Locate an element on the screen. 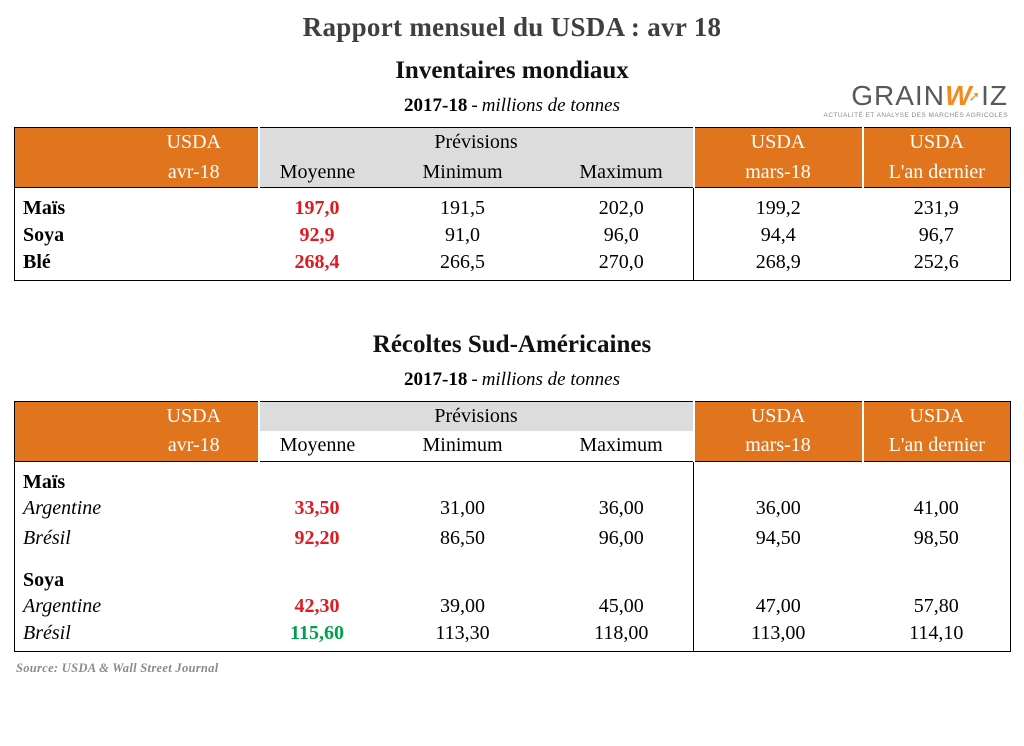 This screenshot has height=746, width=1024. row-label: Maïs is located at coordinates (44, 208).